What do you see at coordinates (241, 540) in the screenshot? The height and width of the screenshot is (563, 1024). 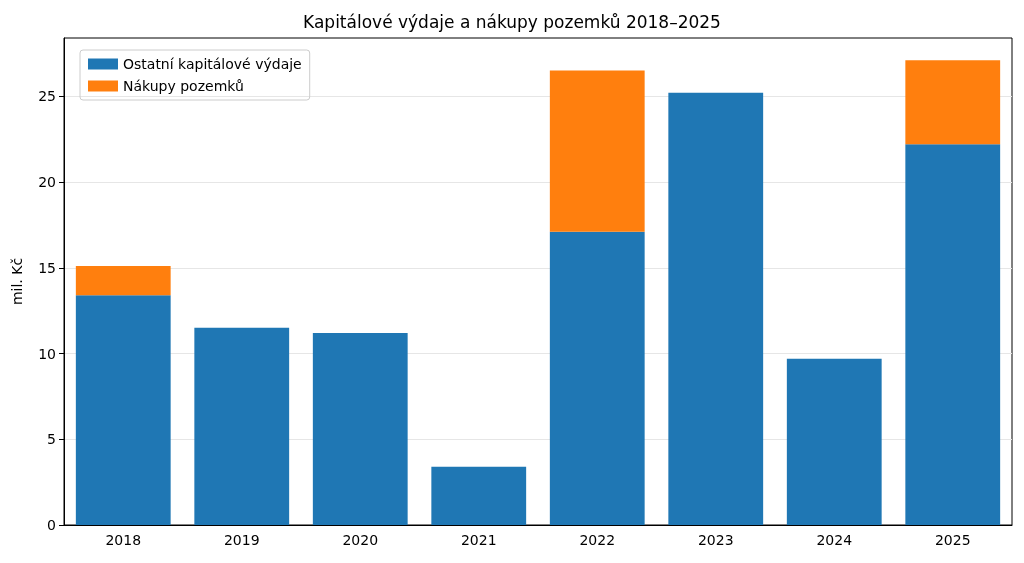 I see `x-tick-label: 2019` at bounding box center [241, 540].